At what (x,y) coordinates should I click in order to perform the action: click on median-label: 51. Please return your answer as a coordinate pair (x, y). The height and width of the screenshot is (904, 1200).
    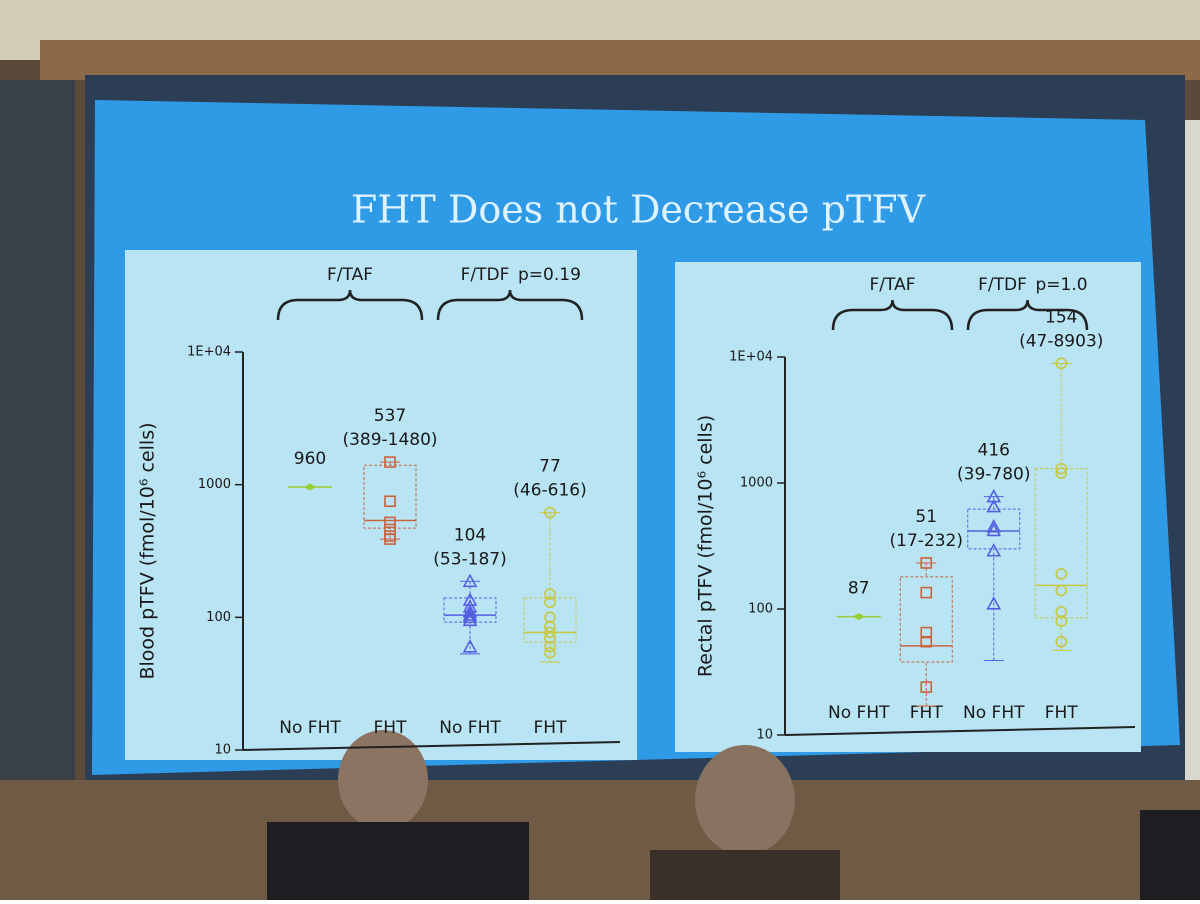
    Looking at the image, I should click on (926, 517).